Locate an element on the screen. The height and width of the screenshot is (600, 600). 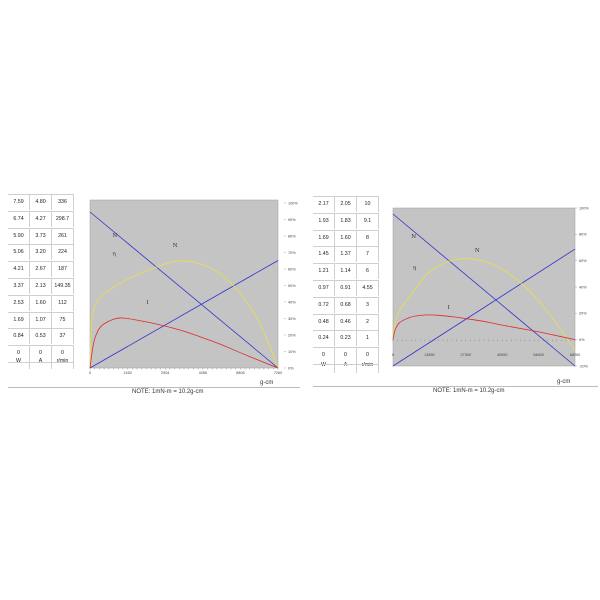
table-cell: 8 is located at coordinates (368, 237).